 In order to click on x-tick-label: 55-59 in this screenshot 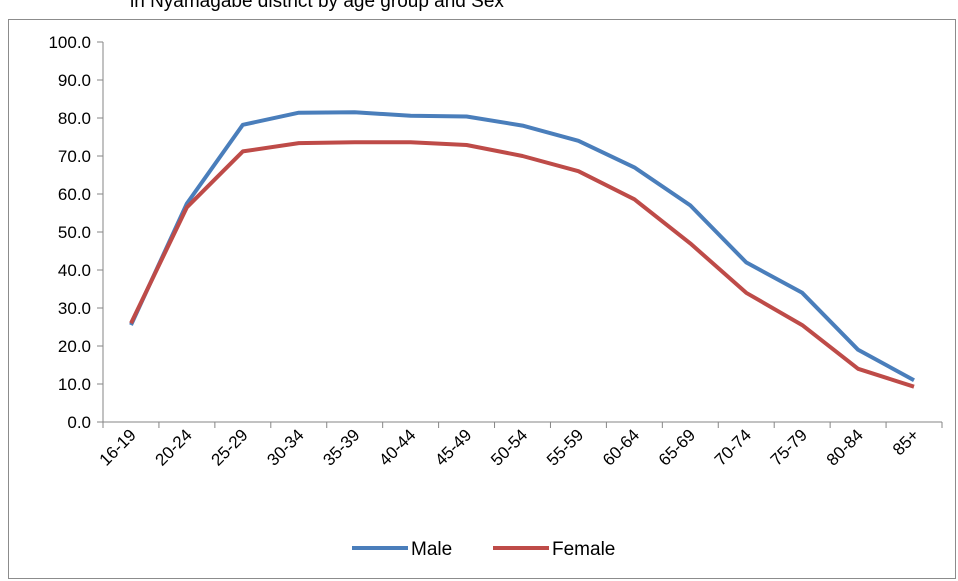, I will do `click(565, 447)`.